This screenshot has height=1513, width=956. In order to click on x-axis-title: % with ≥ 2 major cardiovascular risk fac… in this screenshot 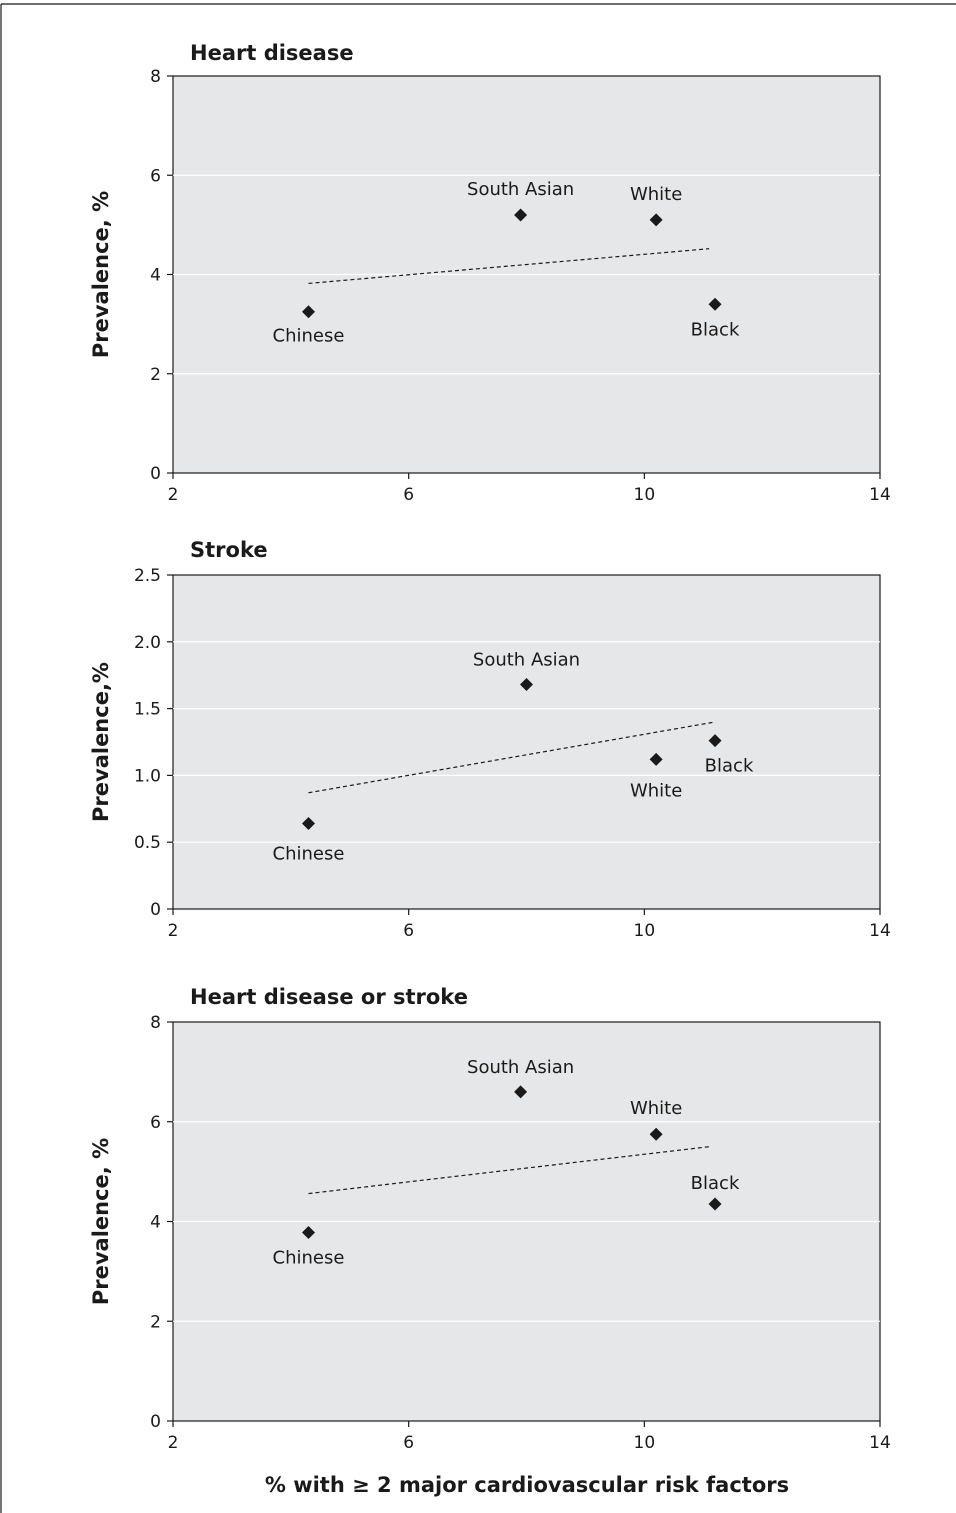, I will do `click(527, 1485)`.